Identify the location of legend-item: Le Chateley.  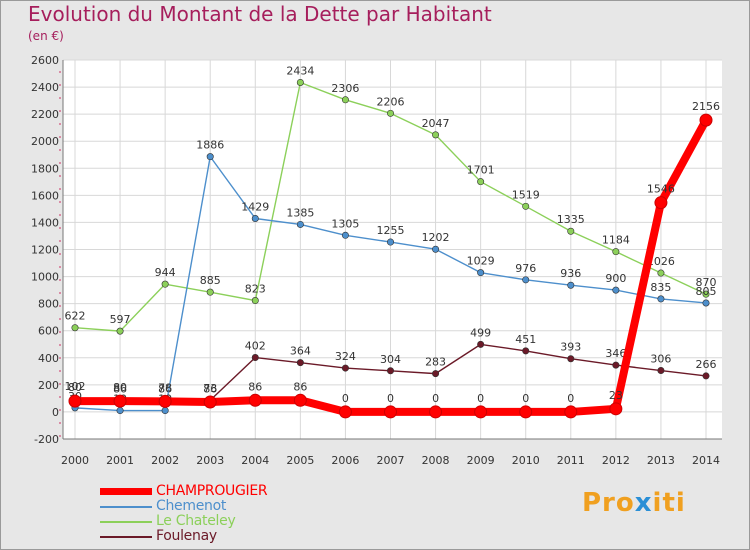
(230, 521).